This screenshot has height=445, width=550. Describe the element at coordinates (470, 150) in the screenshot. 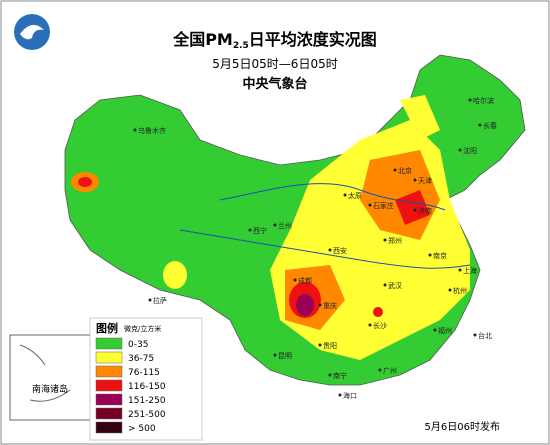

I see `city-label: 沈阳` at that location.